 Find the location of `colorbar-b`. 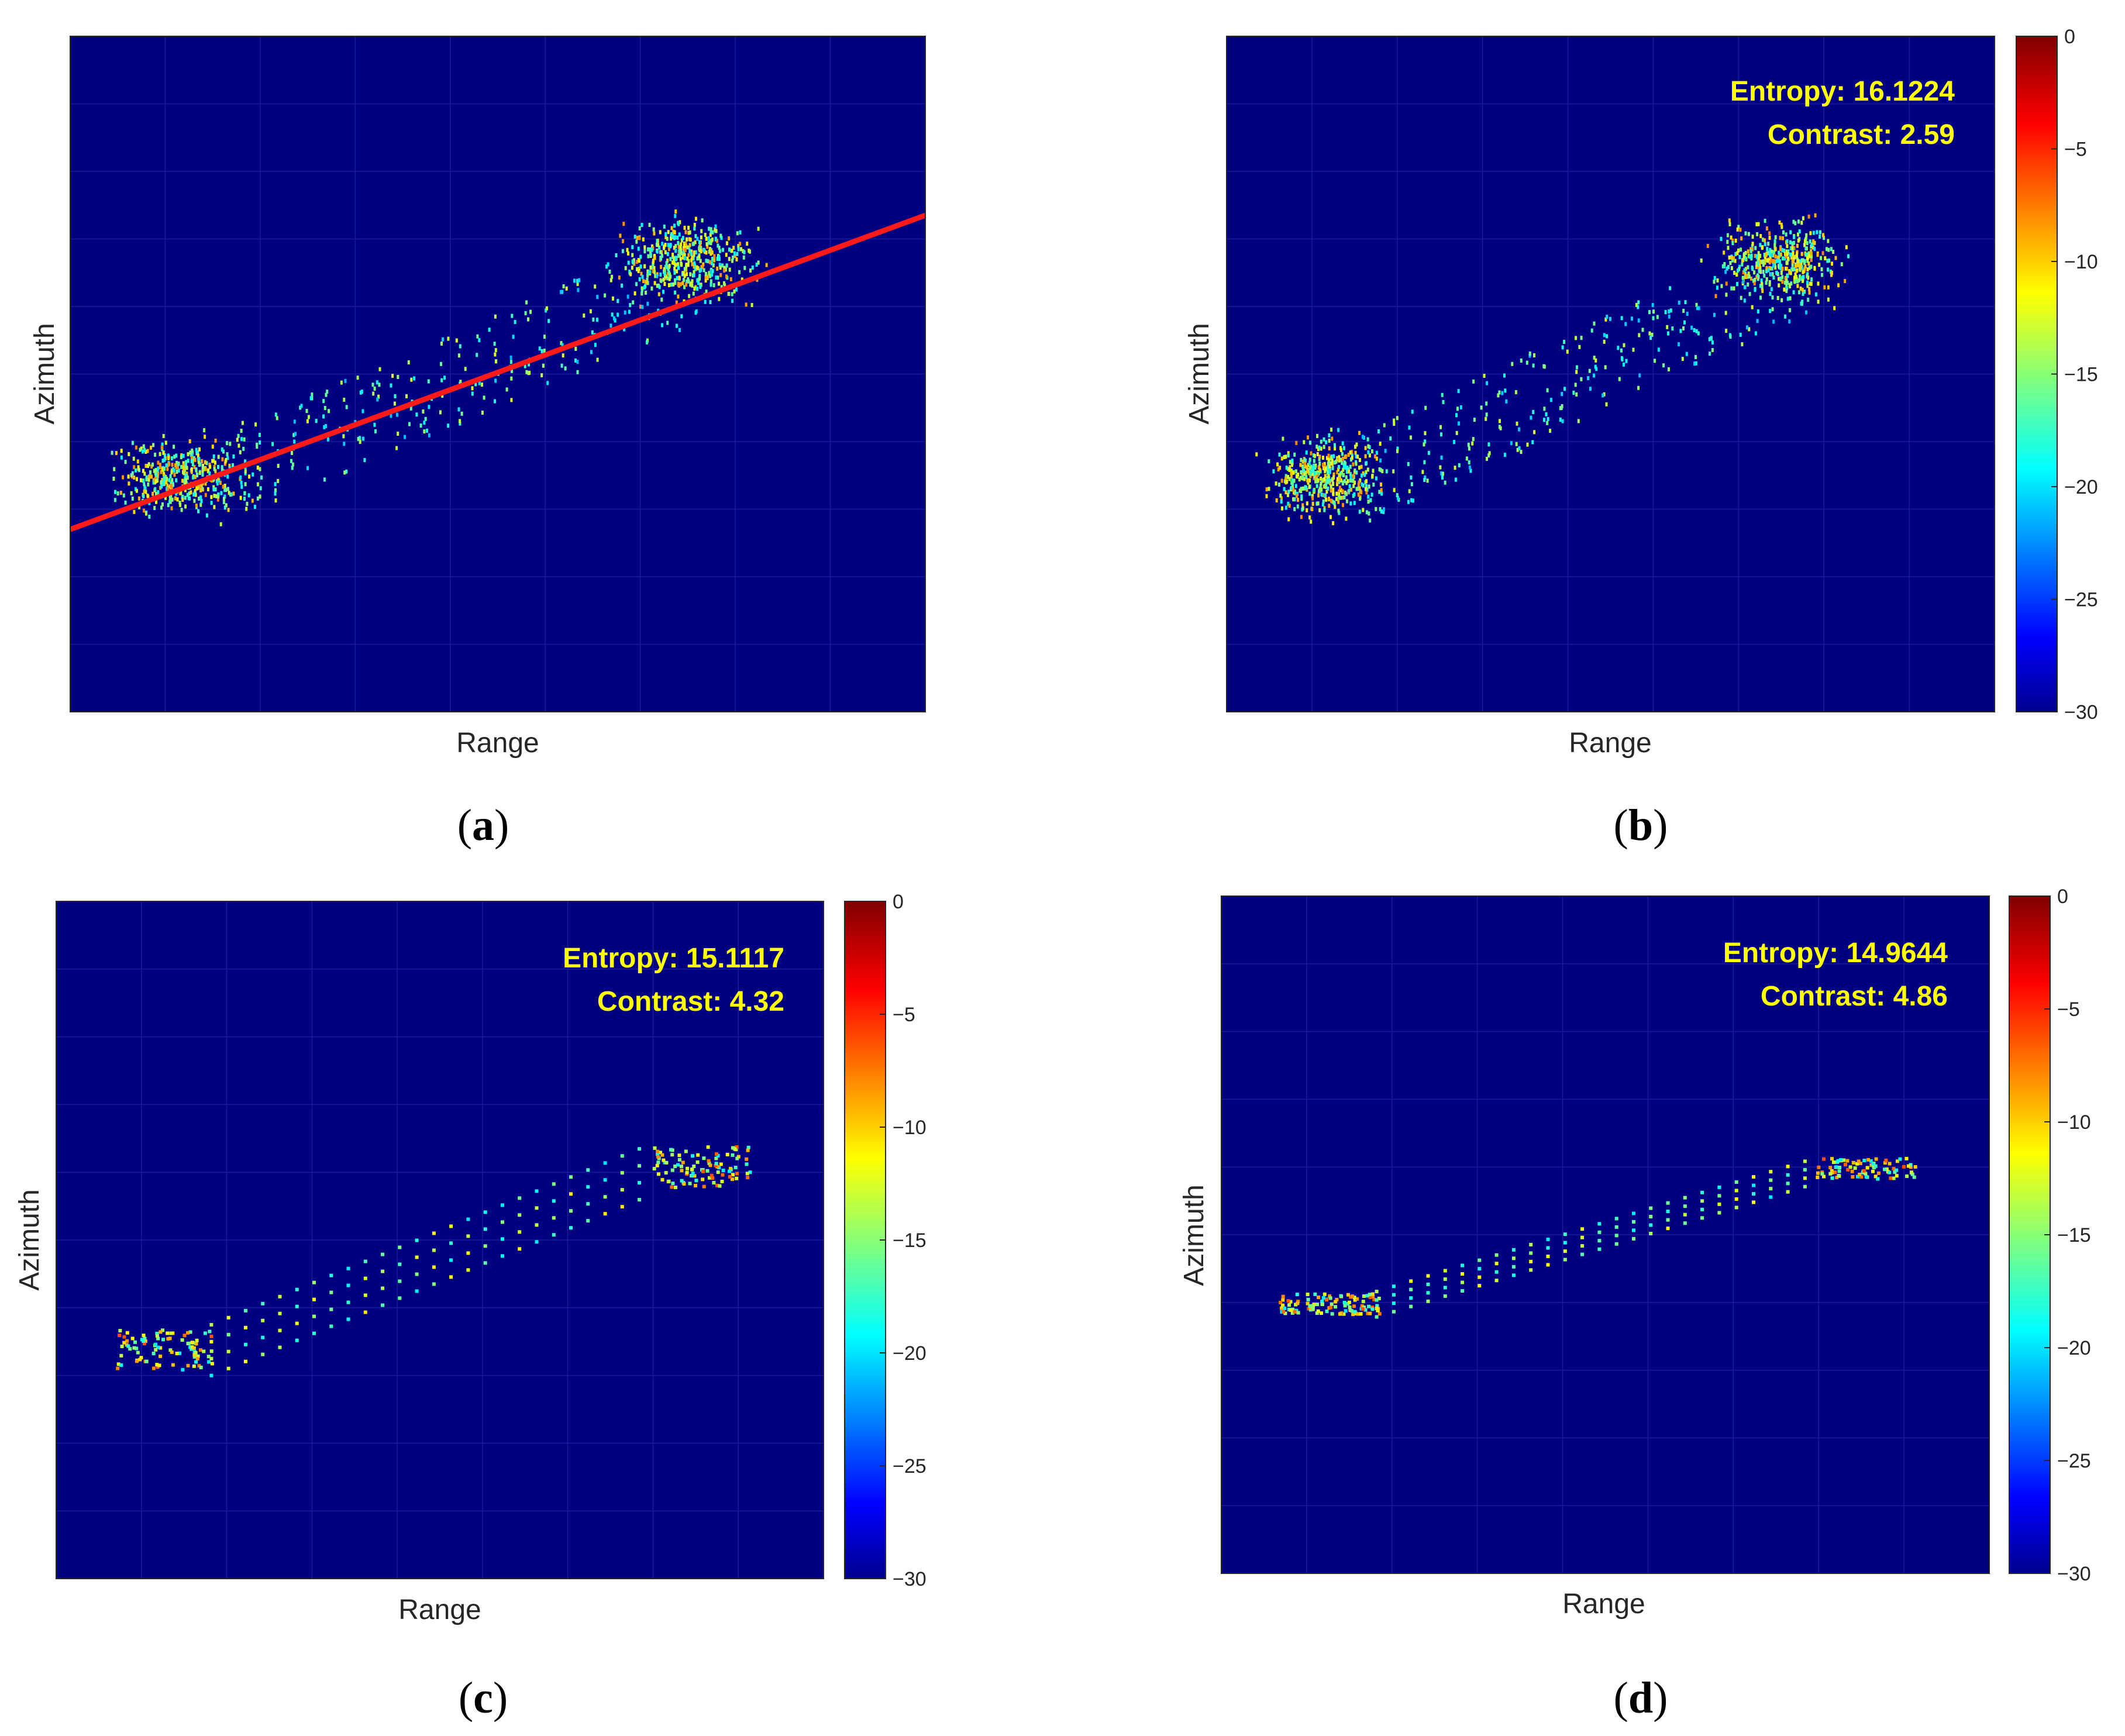

colorbar-b is located at coordinates (2037, 374).